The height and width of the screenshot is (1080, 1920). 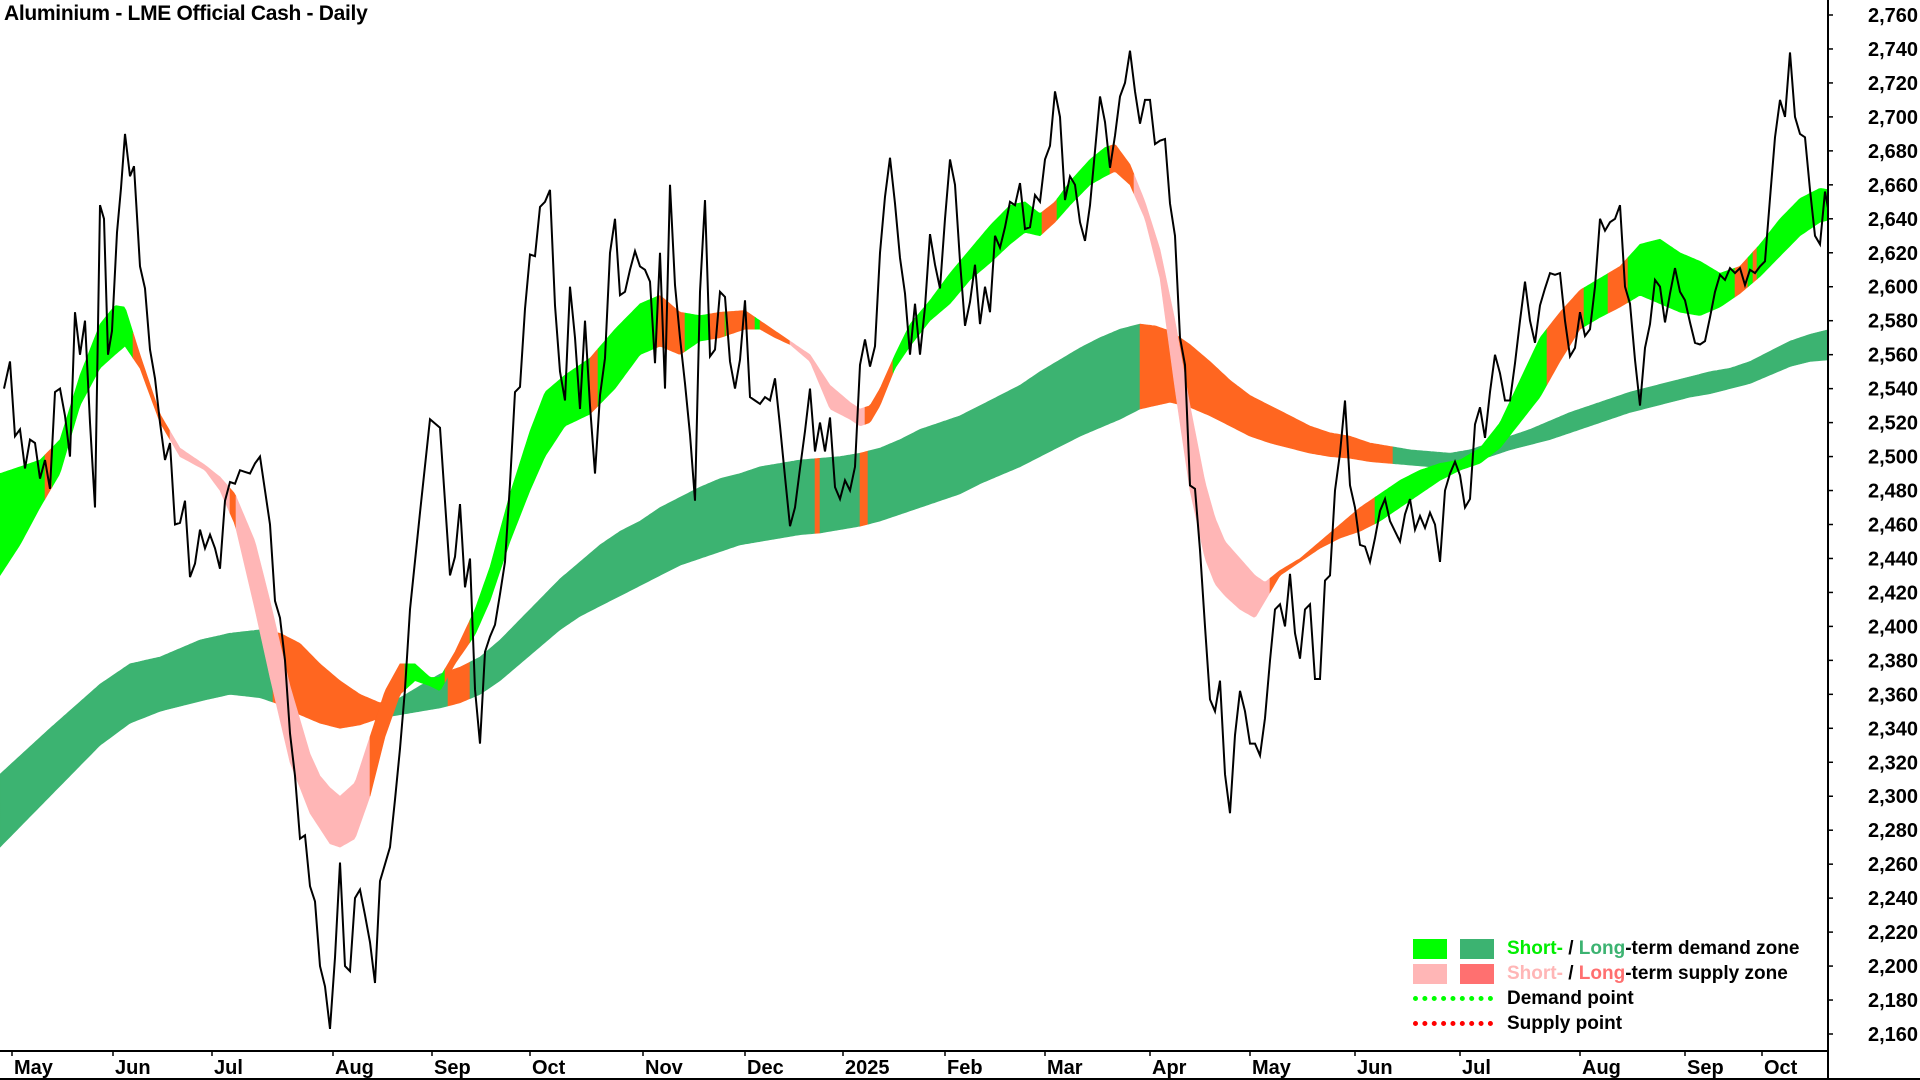 What do you see at coordinates (1893, 16) in the screenshot?
I see `y-tick-label: 2,760` at bounding box center [1893, 16].